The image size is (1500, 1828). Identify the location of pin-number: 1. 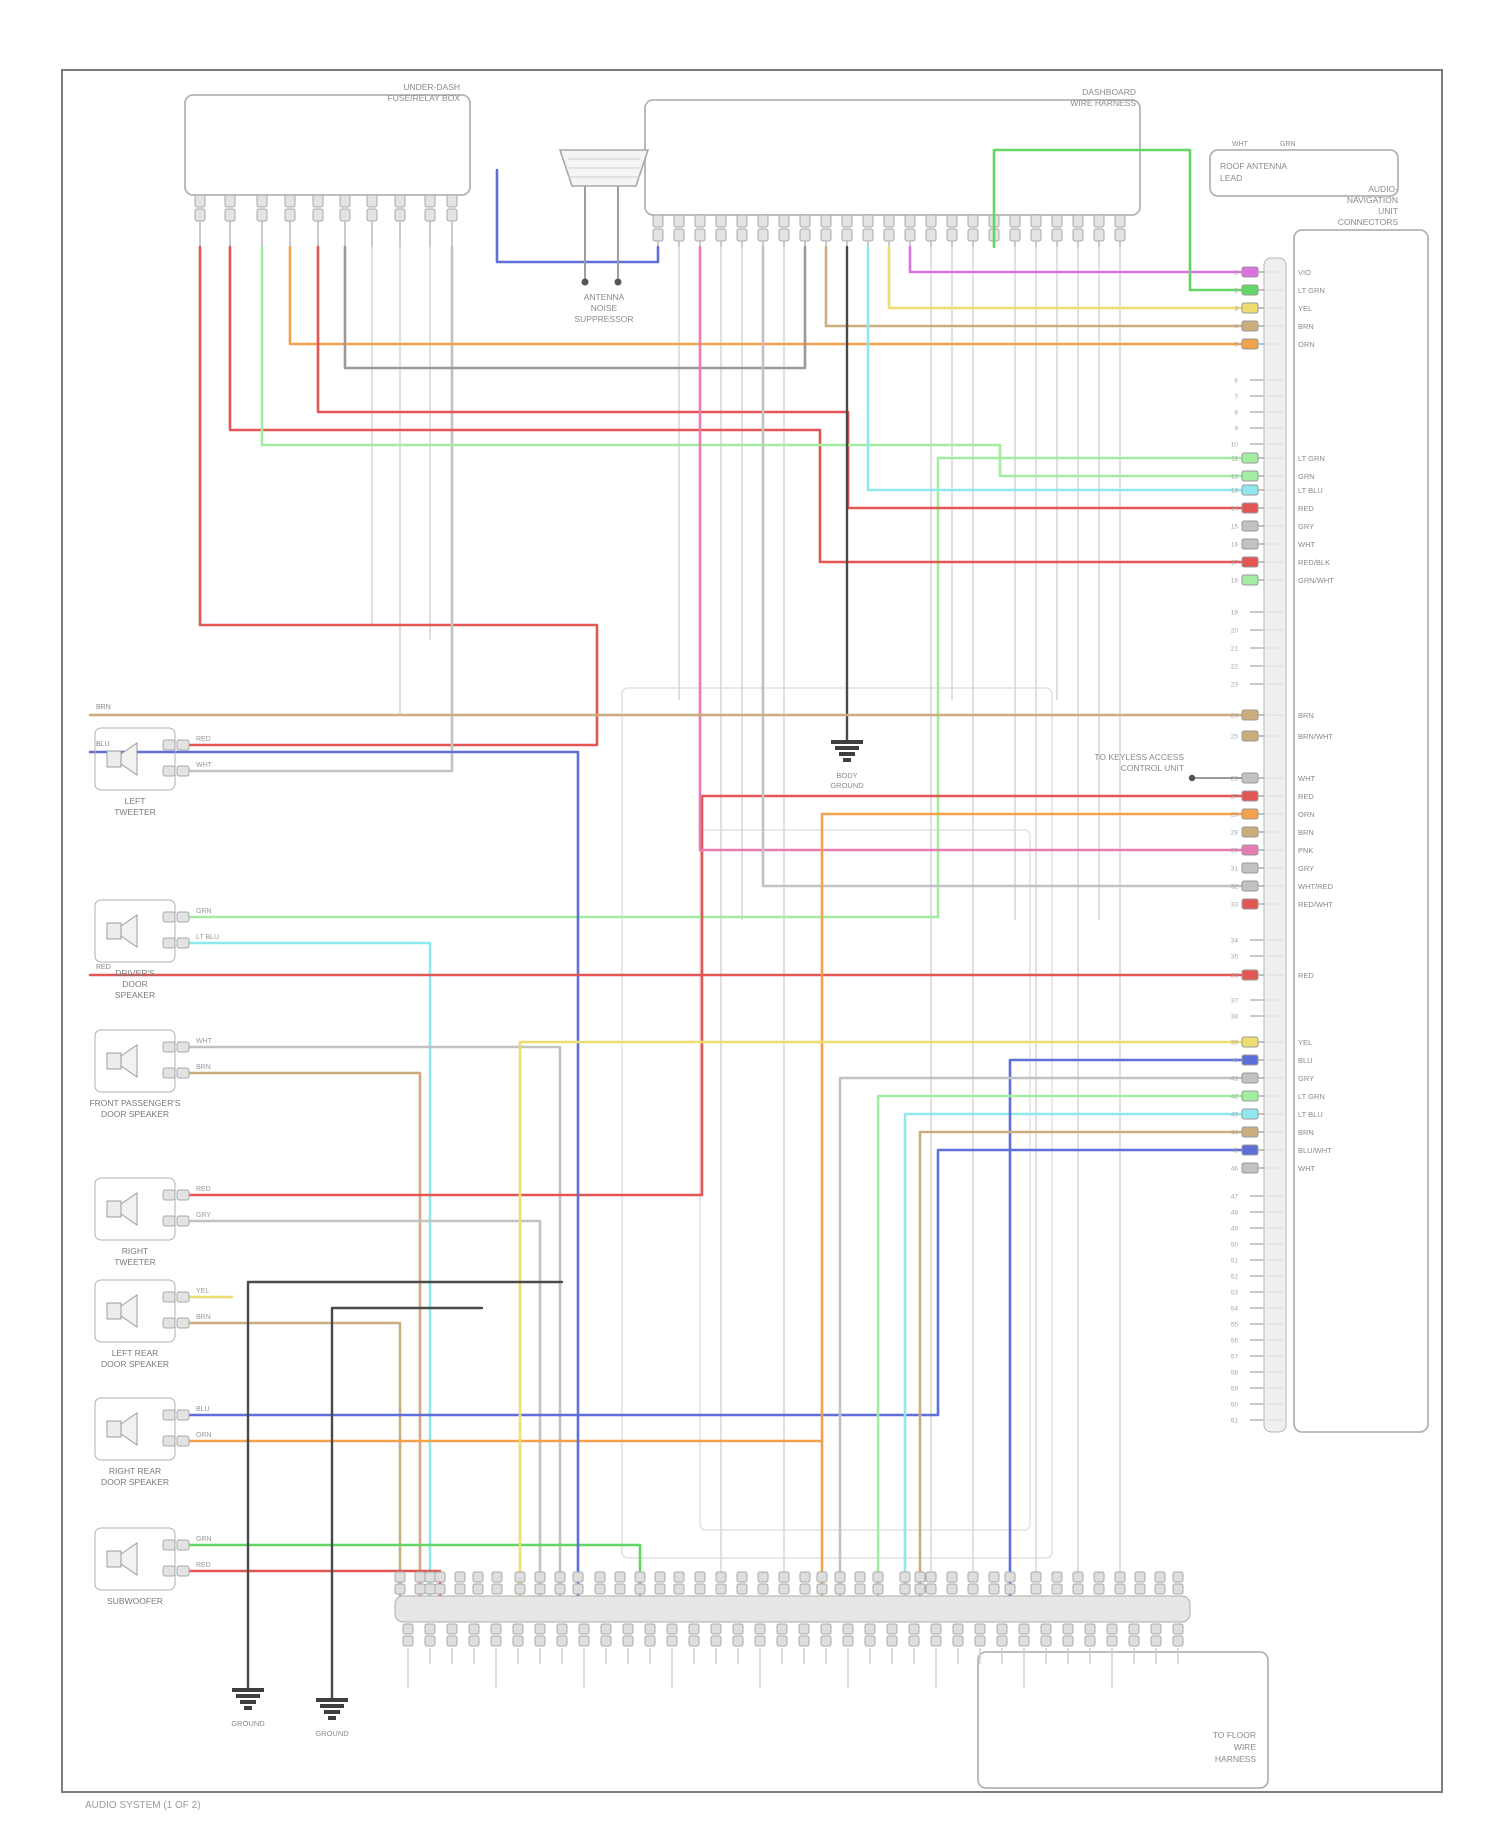
(1236, 273).